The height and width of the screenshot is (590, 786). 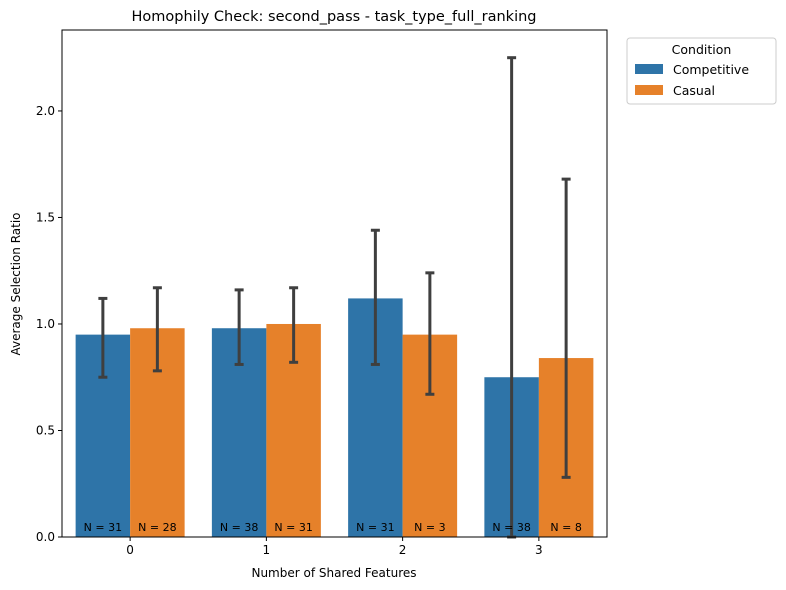 I want to click on n-label: N = 3, so click(x=429, y=527).